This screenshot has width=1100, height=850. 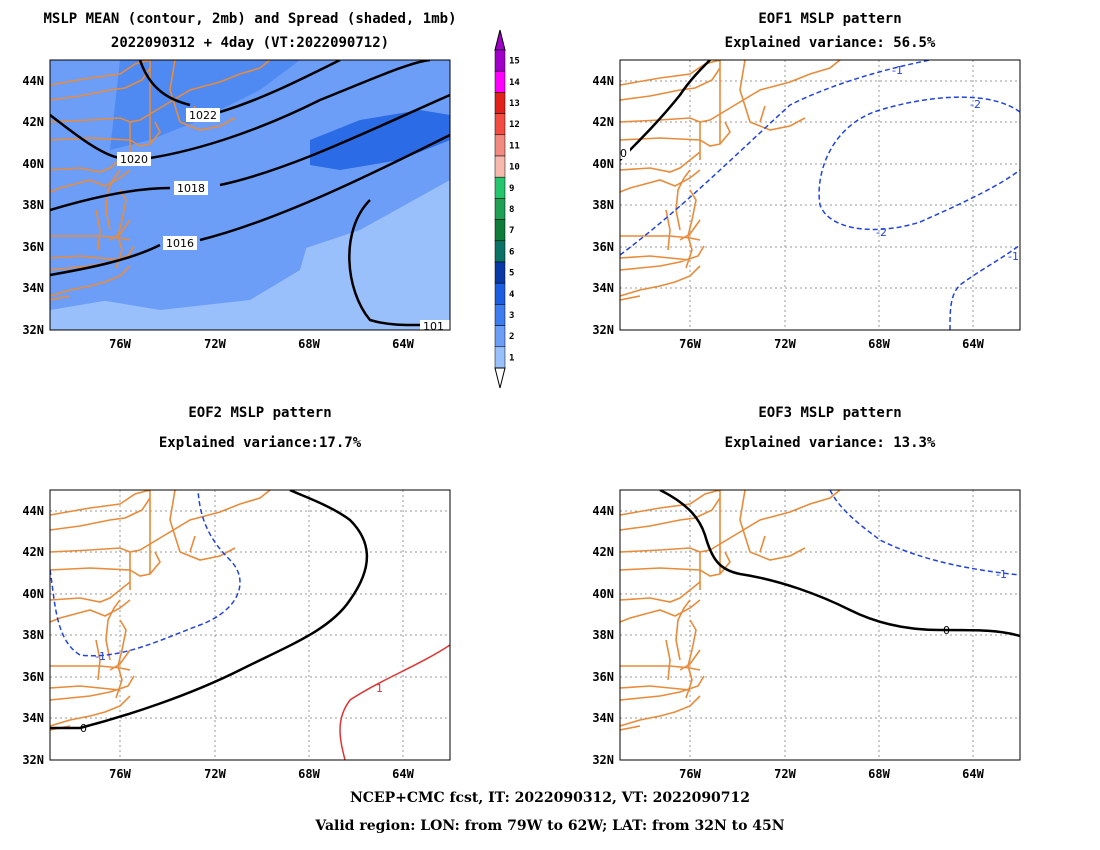 What do you see at coordinates (433, 326) in the screenshot?
I see `mean-contour-label: 101` at bounding box center [433, 326].